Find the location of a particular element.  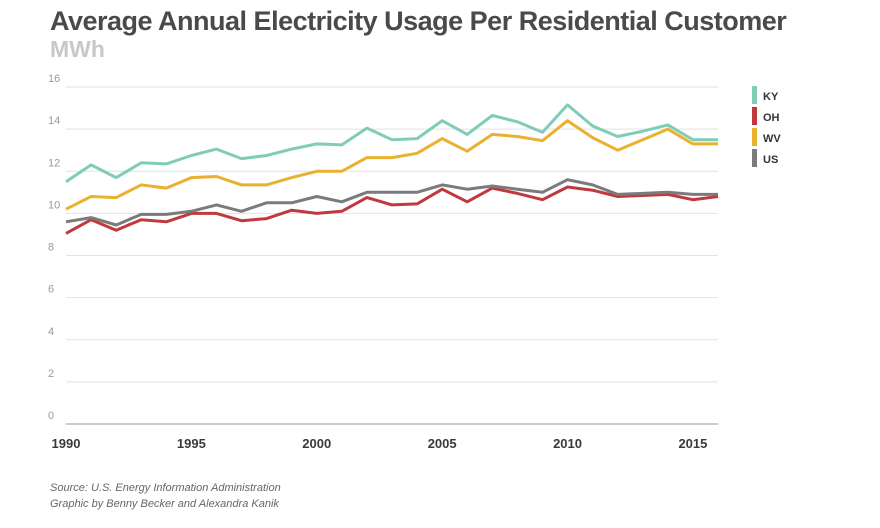

y-tick-label: 16 is located at coordinates (54, 79).